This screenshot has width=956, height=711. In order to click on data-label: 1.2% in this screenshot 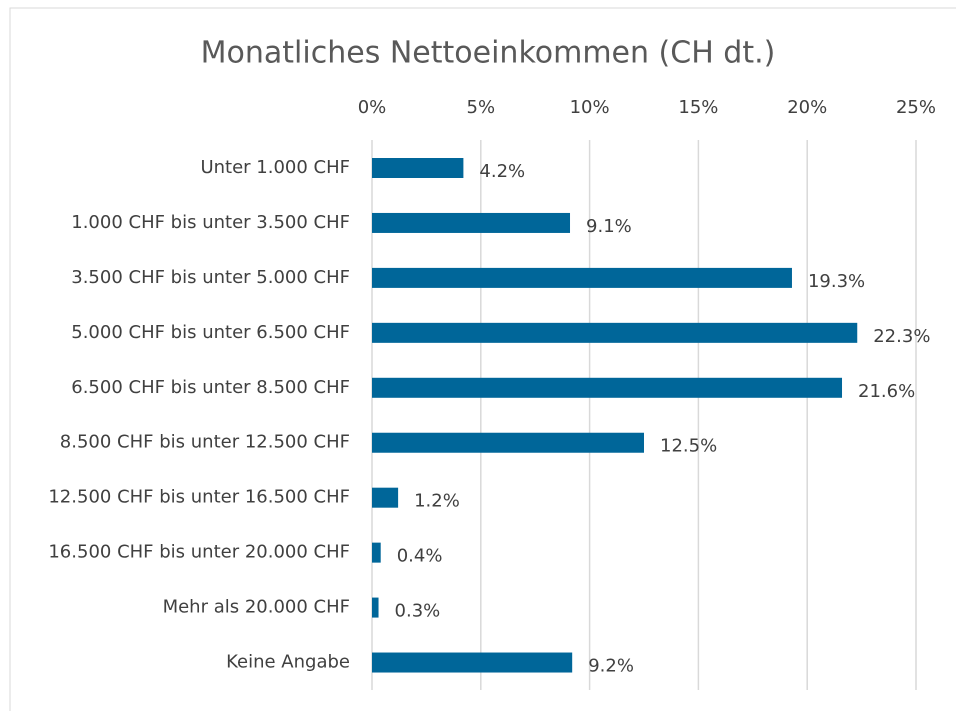, I will do `click(437, 501)`.